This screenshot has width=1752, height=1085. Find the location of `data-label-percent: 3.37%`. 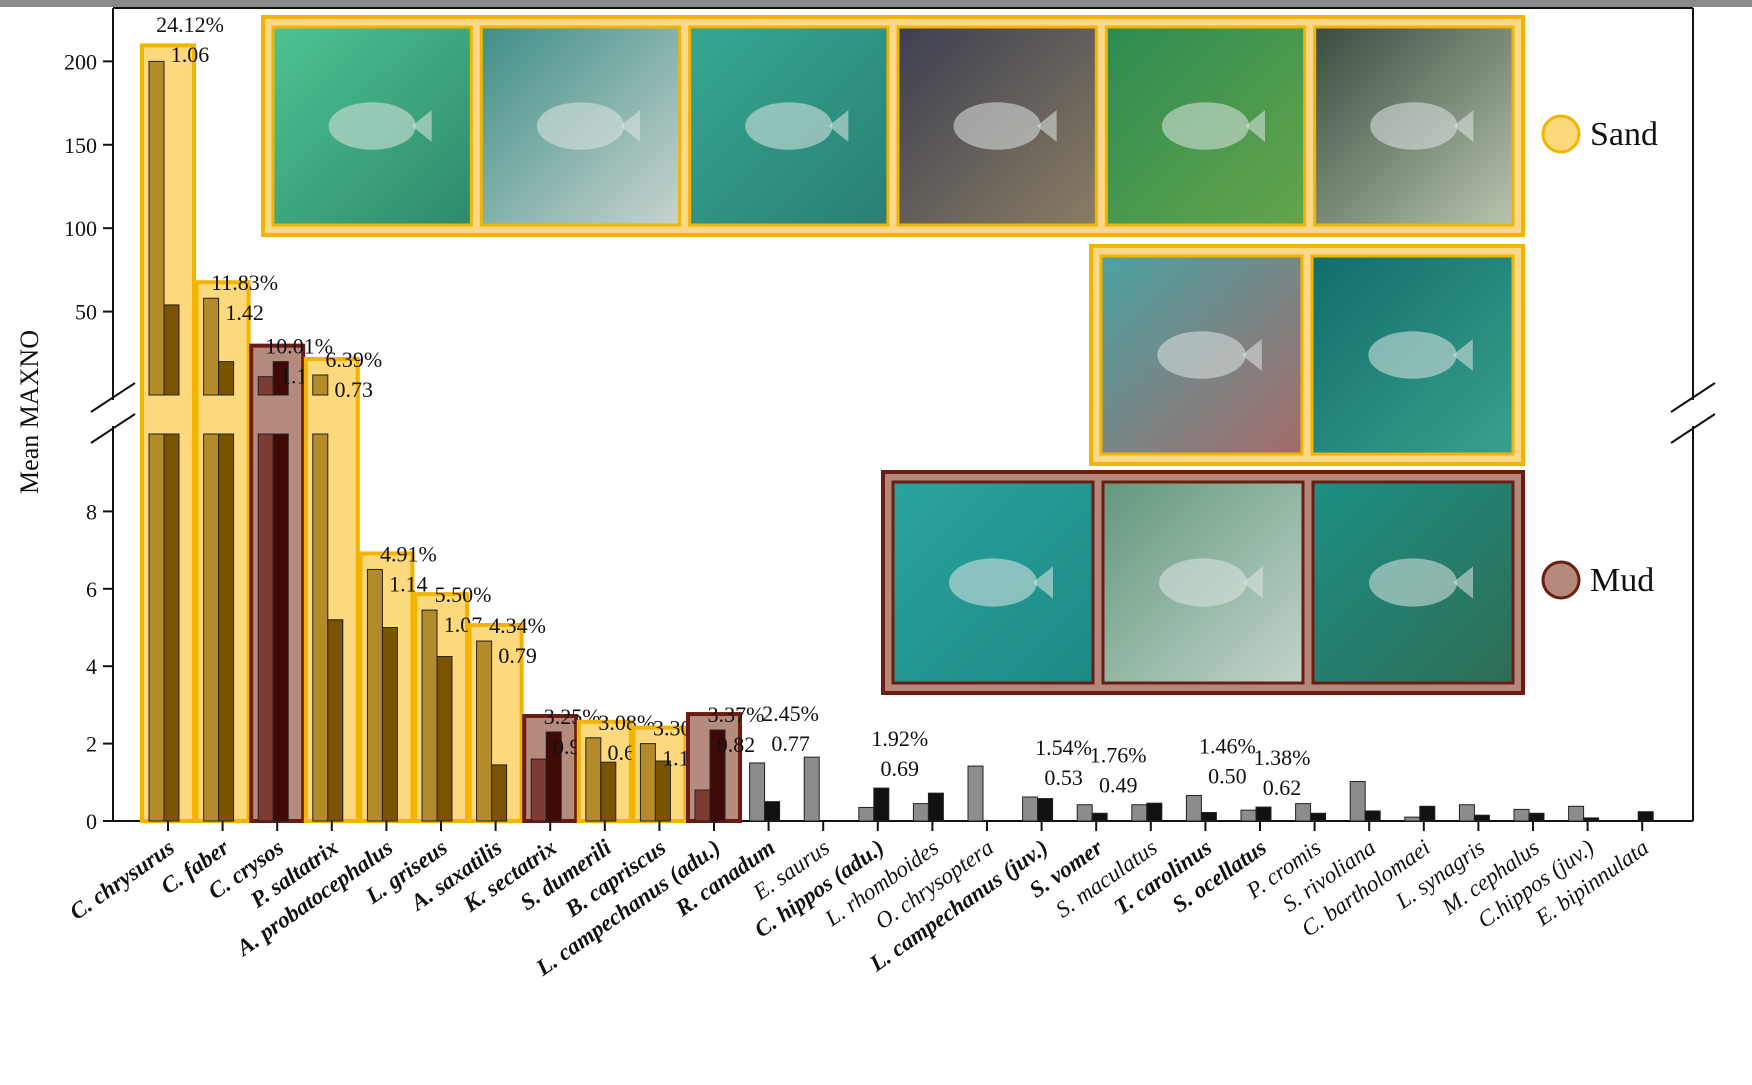

data-label-percent: 3.37% is located at coordinates (736, 714).